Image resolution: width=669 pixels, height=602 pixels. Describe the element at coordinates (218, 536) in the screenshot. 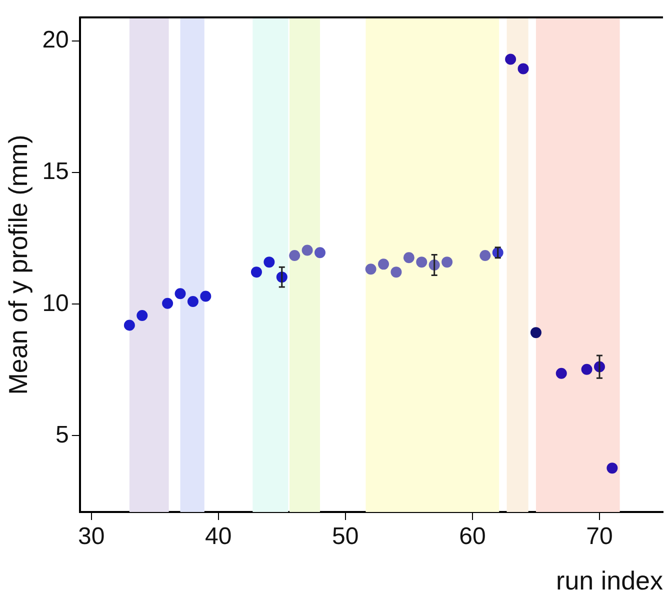

I see `x-tick-label: 40` at that location.